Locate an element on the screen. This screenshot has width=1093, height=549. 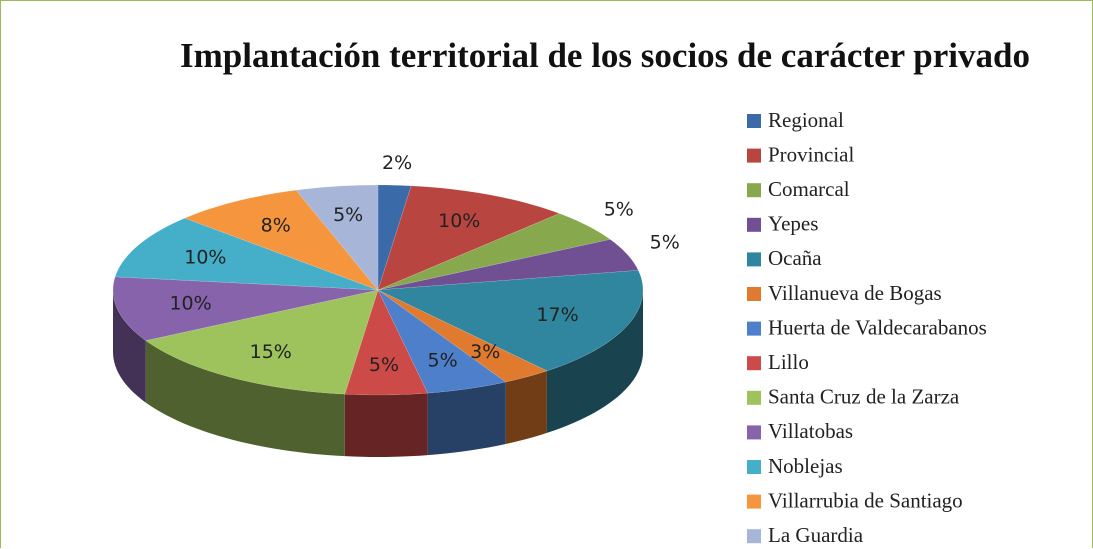
legend-label: Yepes is located at coordinates (793, 224).